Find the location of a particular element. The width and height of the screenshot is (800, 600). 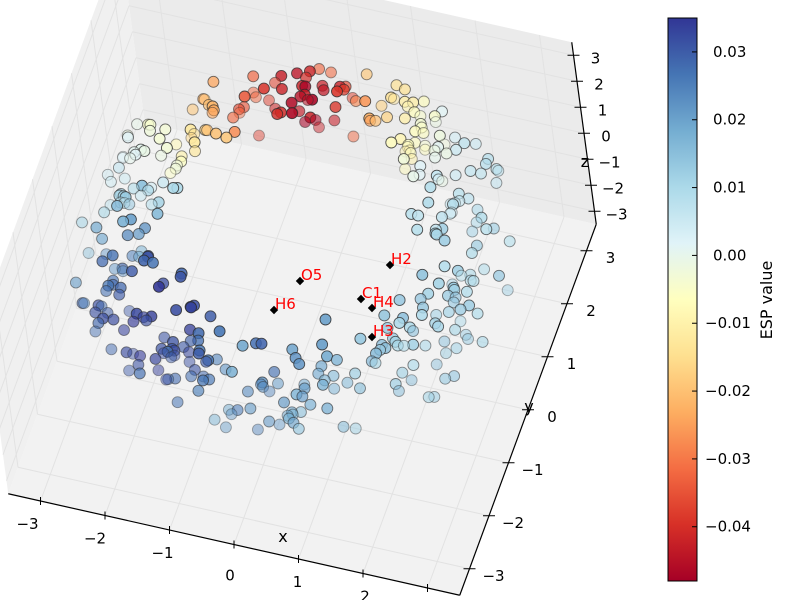

z-tick-label: −1 is located at coordinates (609, 162).